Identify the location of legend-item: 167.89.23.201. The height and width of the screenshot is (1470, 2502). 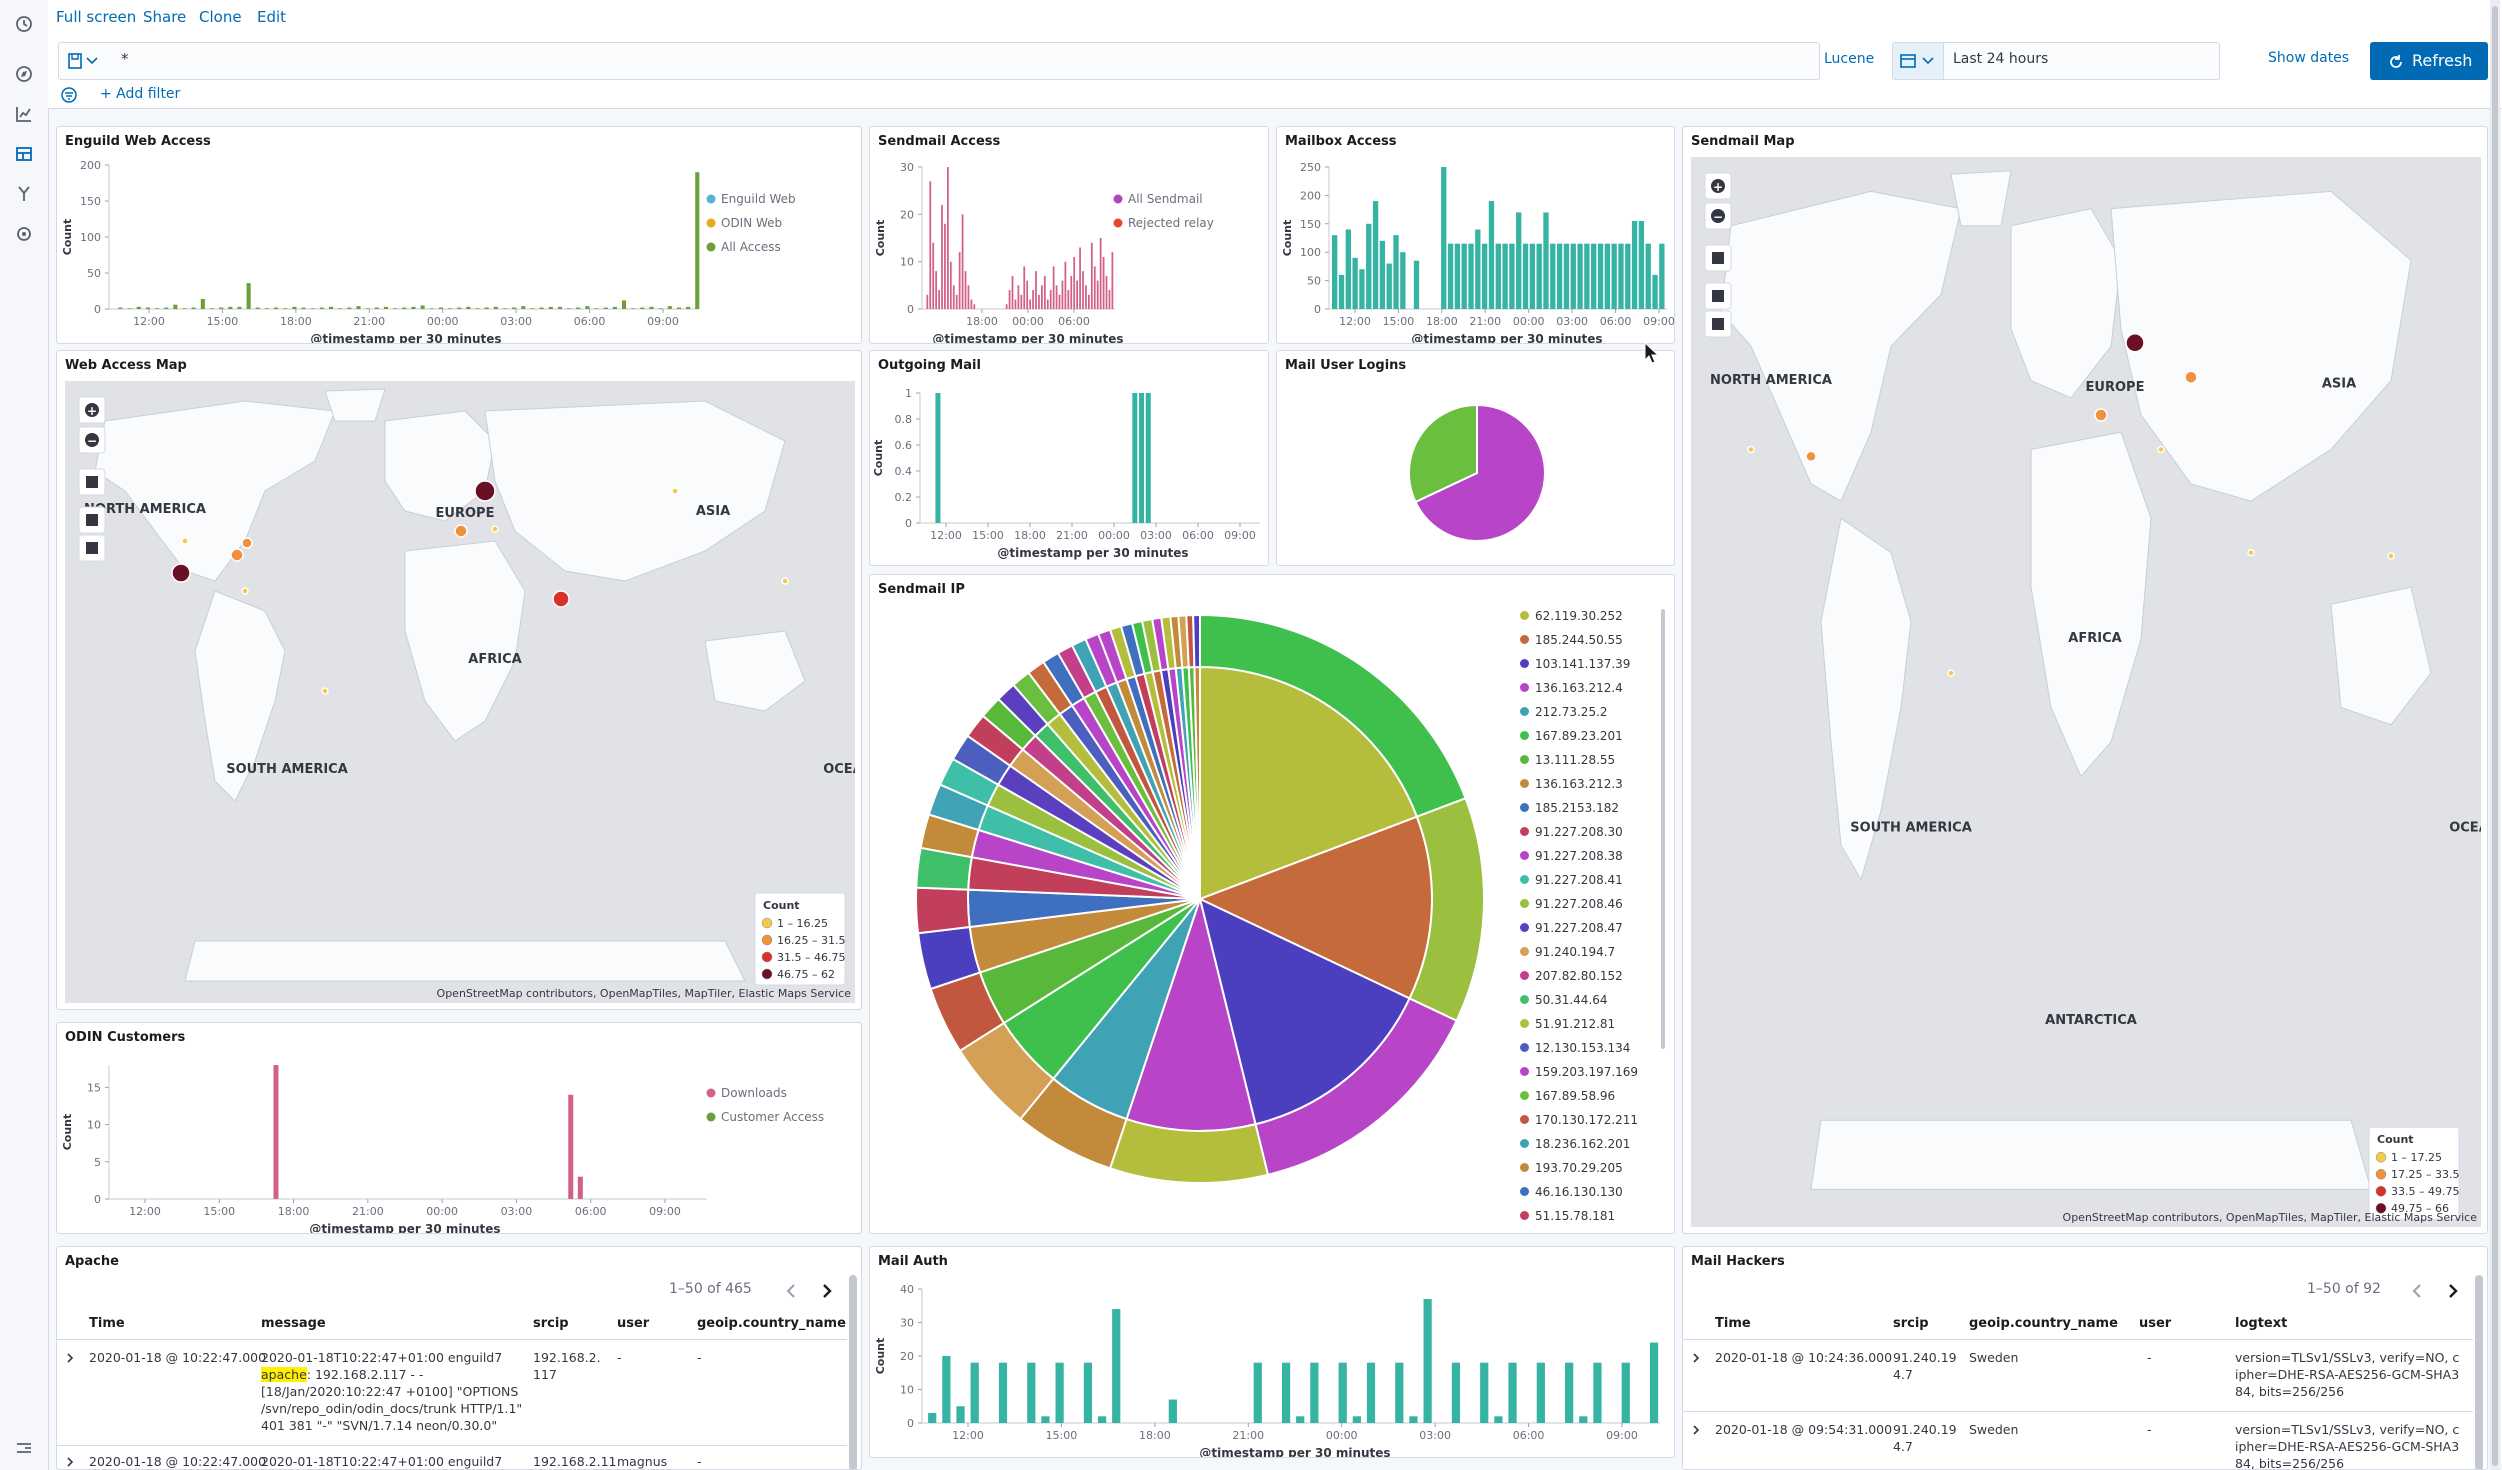
(1571, 736).